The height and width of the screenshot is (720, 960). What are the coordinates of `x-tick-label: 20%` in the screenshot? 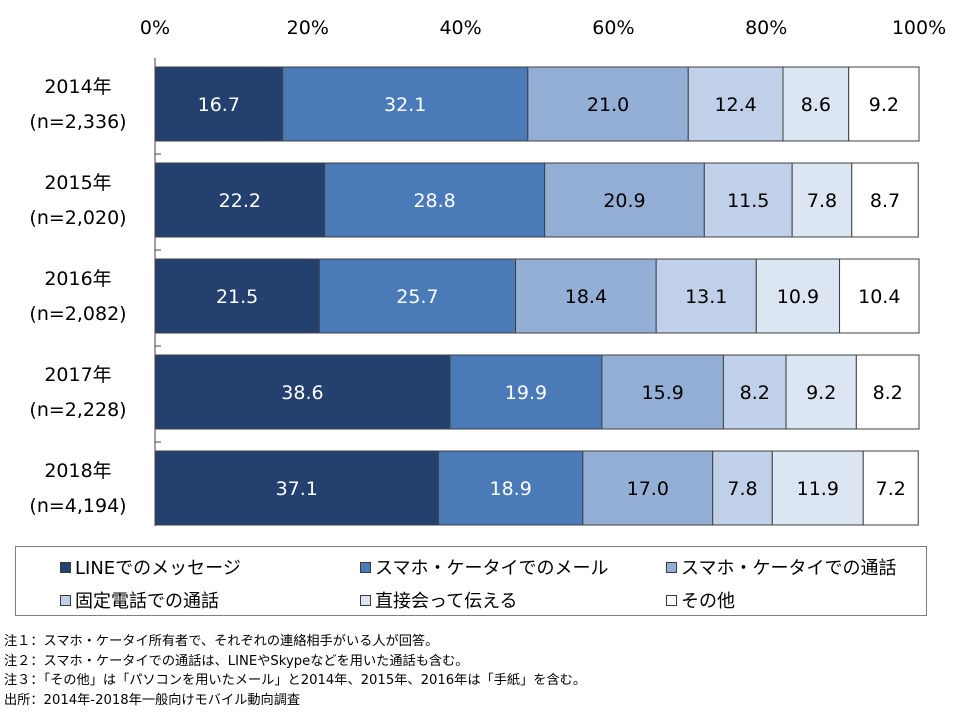 It's located at (308, 28).